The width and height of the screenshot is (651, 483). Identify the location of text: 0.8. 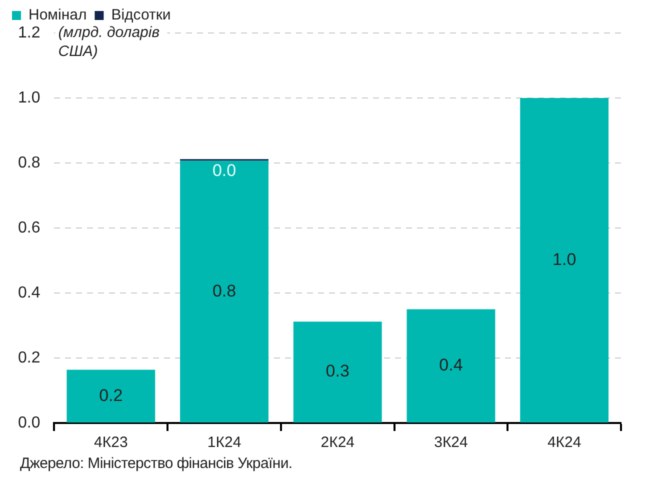
(29, 163).